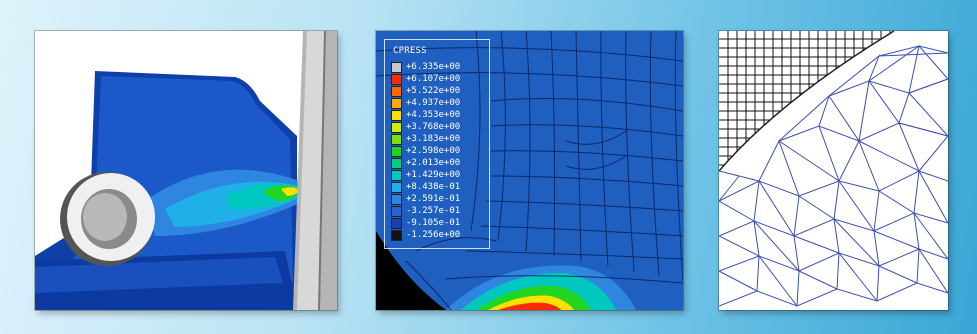  Describe the element at coordinates (433, 199) in the screenshot. I see `legend-label: +2.591e-01` at that location.